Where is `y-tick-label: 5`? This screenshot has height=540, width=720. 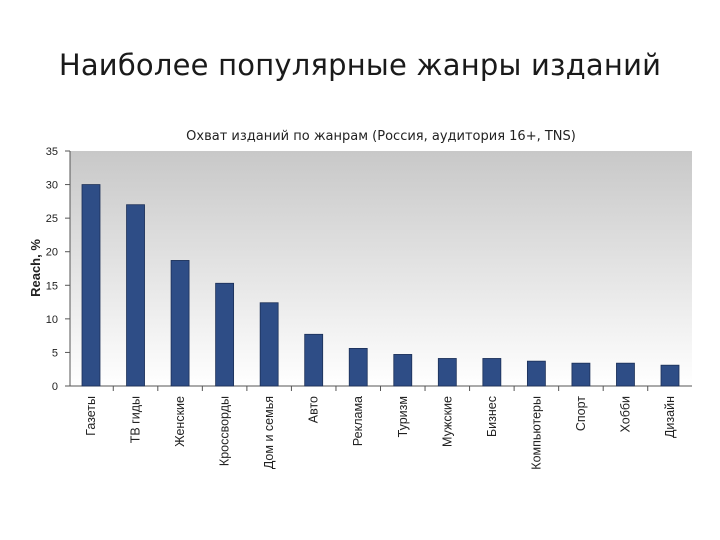 y-tick-label: 5 is located at coordinates (55, 353).